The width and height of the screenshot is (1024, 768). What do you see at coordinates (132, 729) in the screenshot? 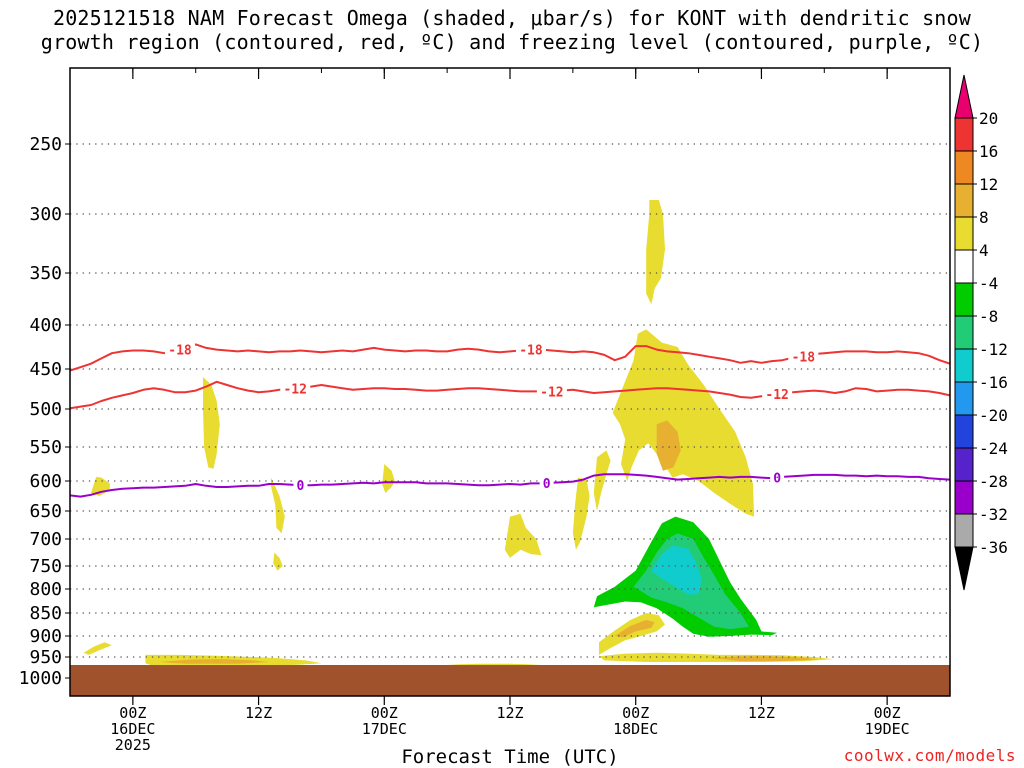
I see `x-tick-label: 16DEC` at bounding box center [132, 729].